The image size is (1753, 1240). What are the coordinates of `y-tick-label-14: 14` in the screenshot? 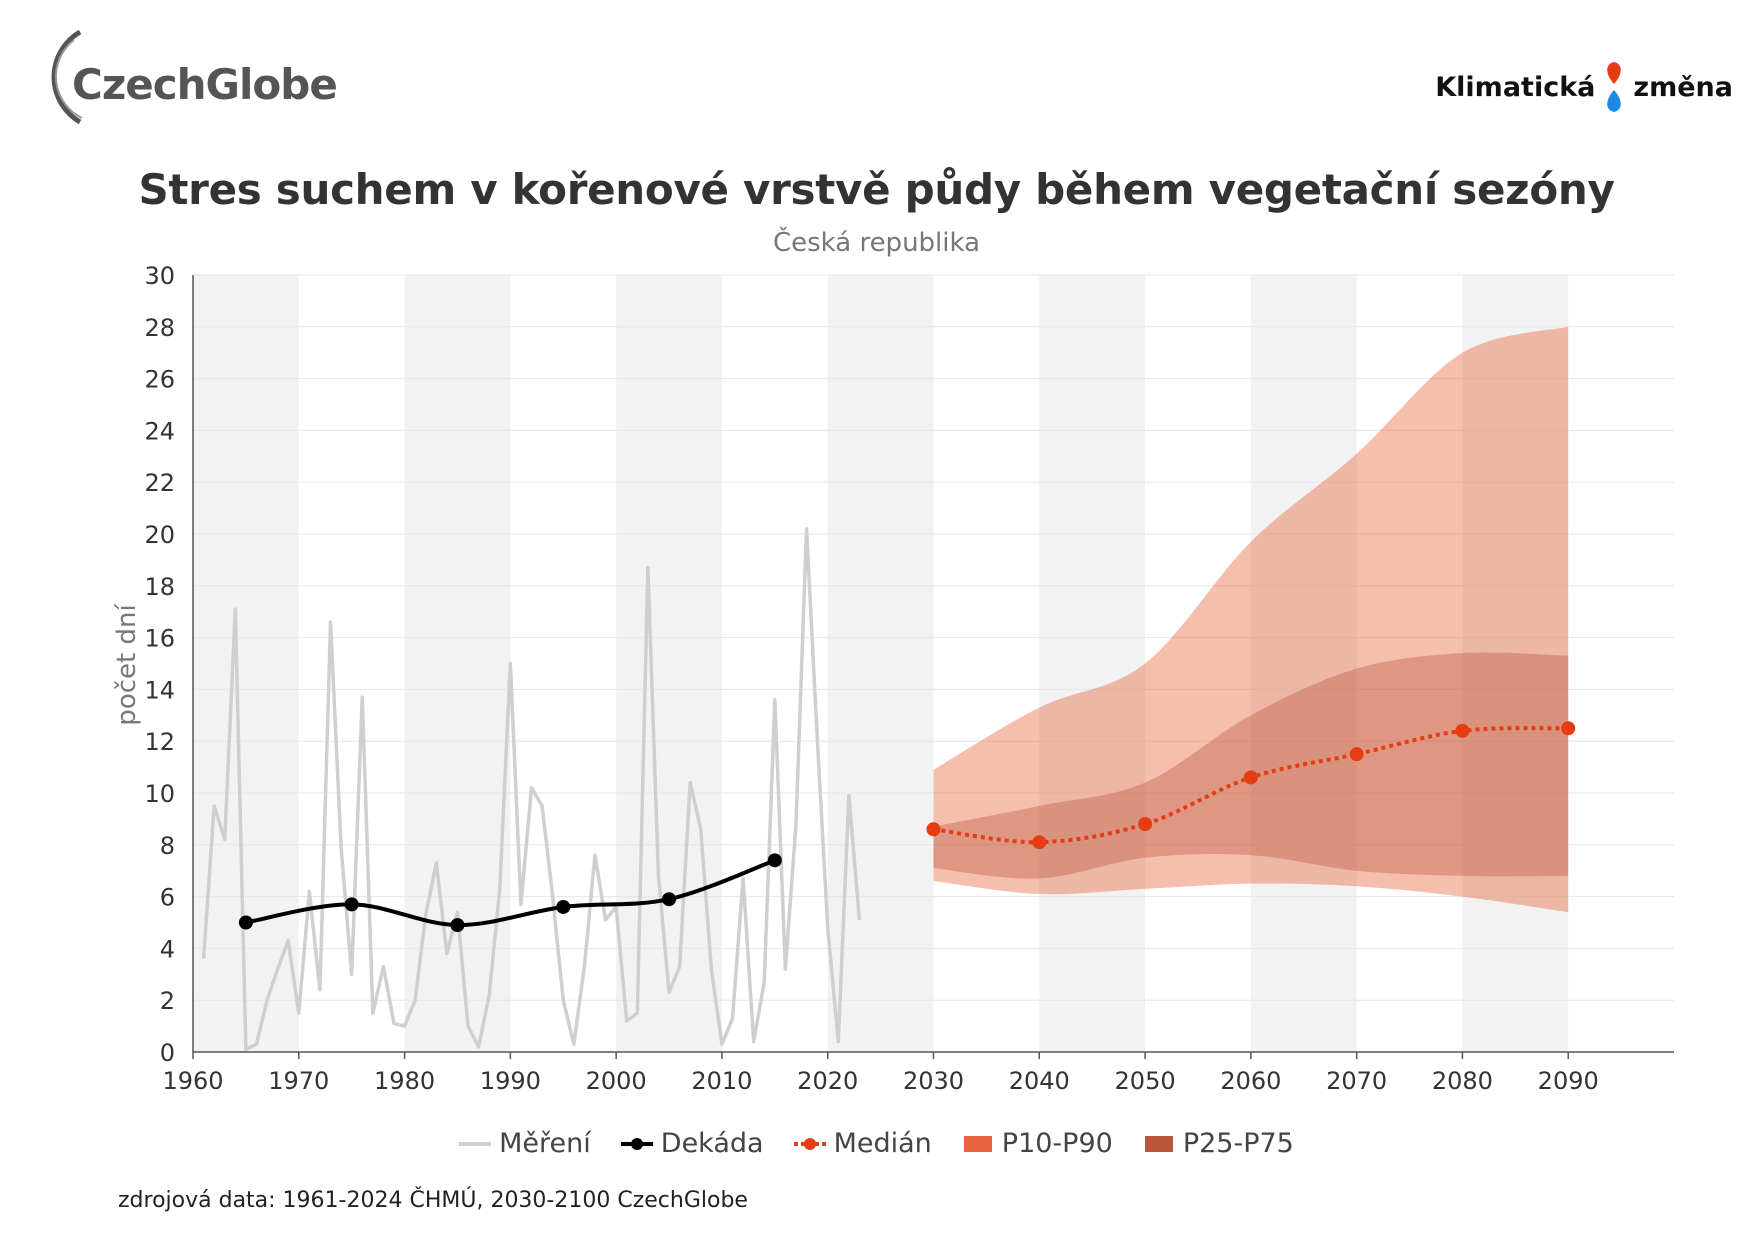 It's located at (159, 690).